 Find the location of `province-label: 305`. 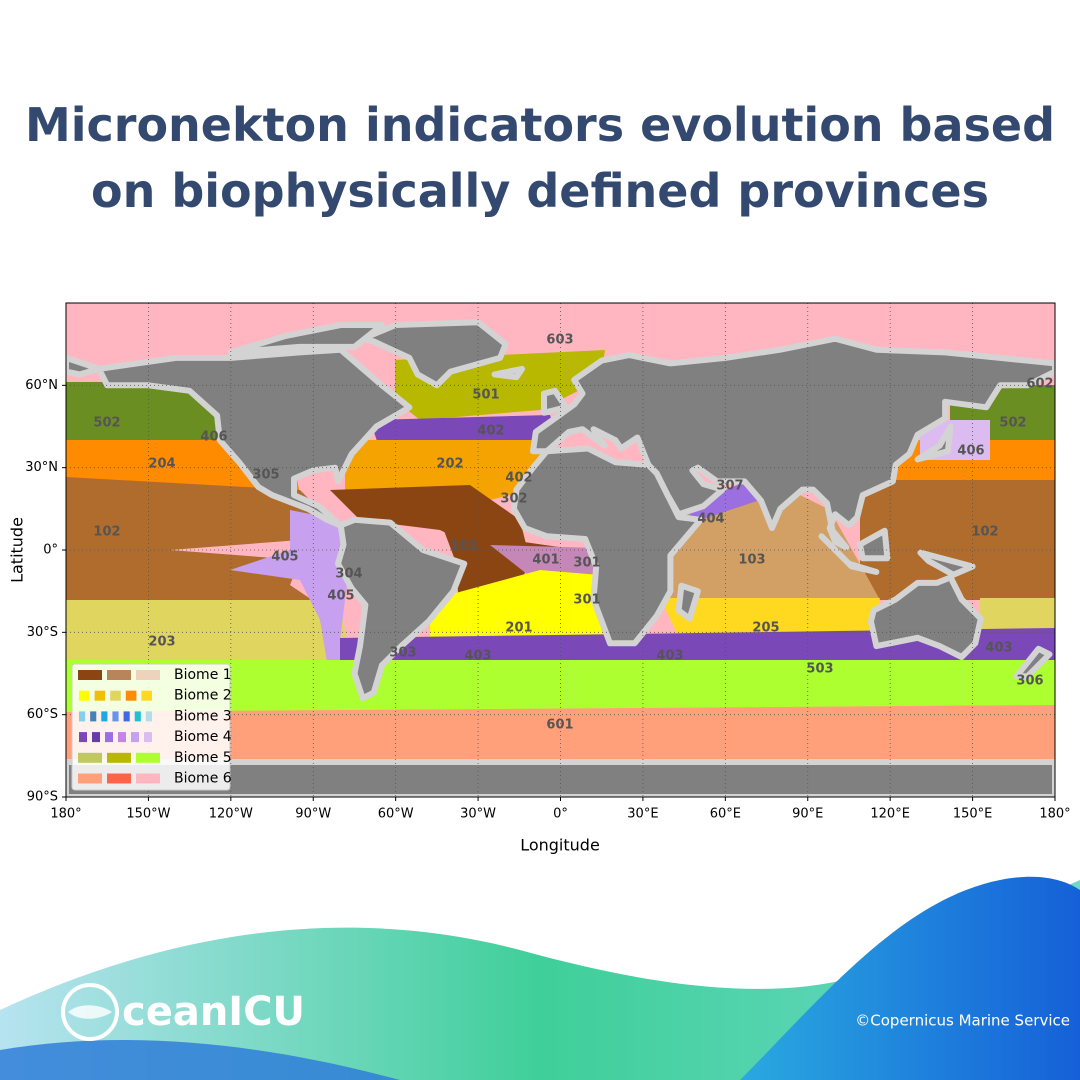

province-label: 305 is located at coordinates (265, 475).